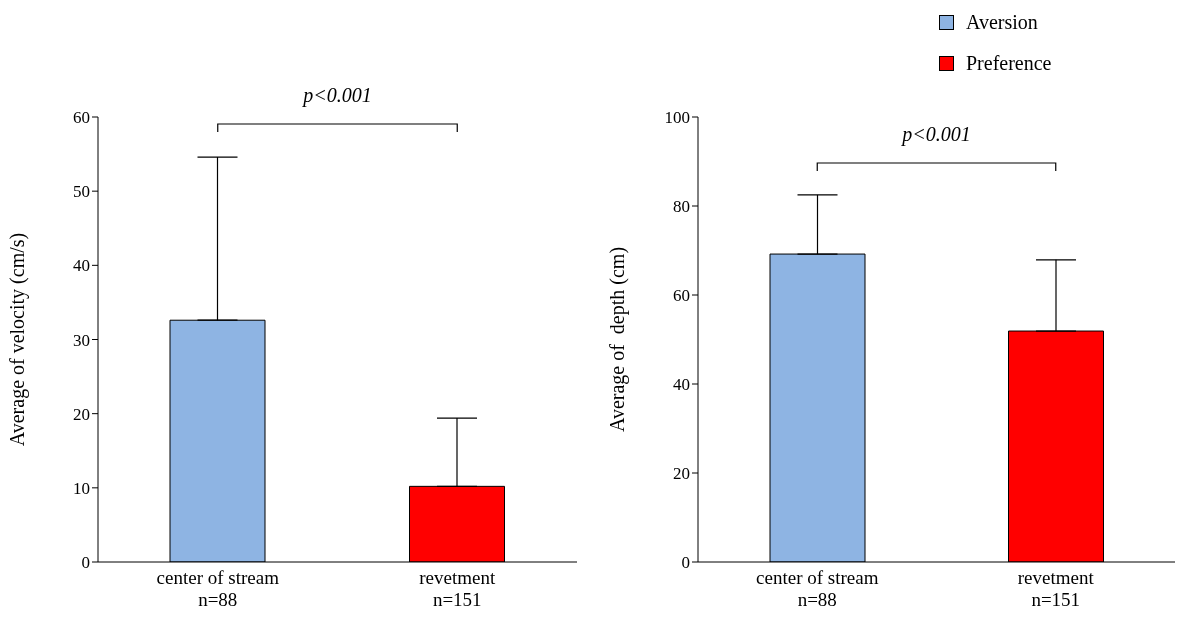 The width and height of the screenshot is (1178, 632). What do you see at coordinates (336, 95) in the screenshot?
I see `text: p<0.001` at bounding box center [336, 95].